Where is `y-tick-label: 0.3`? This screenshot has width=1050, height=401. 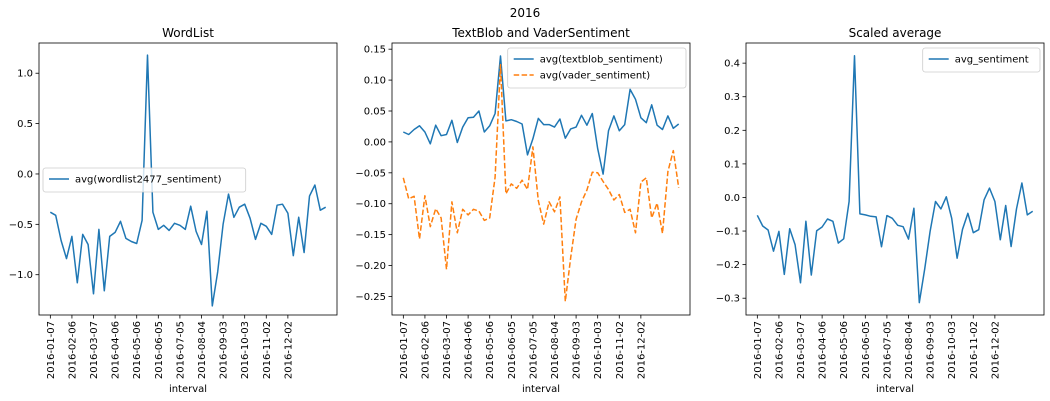
y-tick-label: 0.3 is located at coordinates (732, 97).